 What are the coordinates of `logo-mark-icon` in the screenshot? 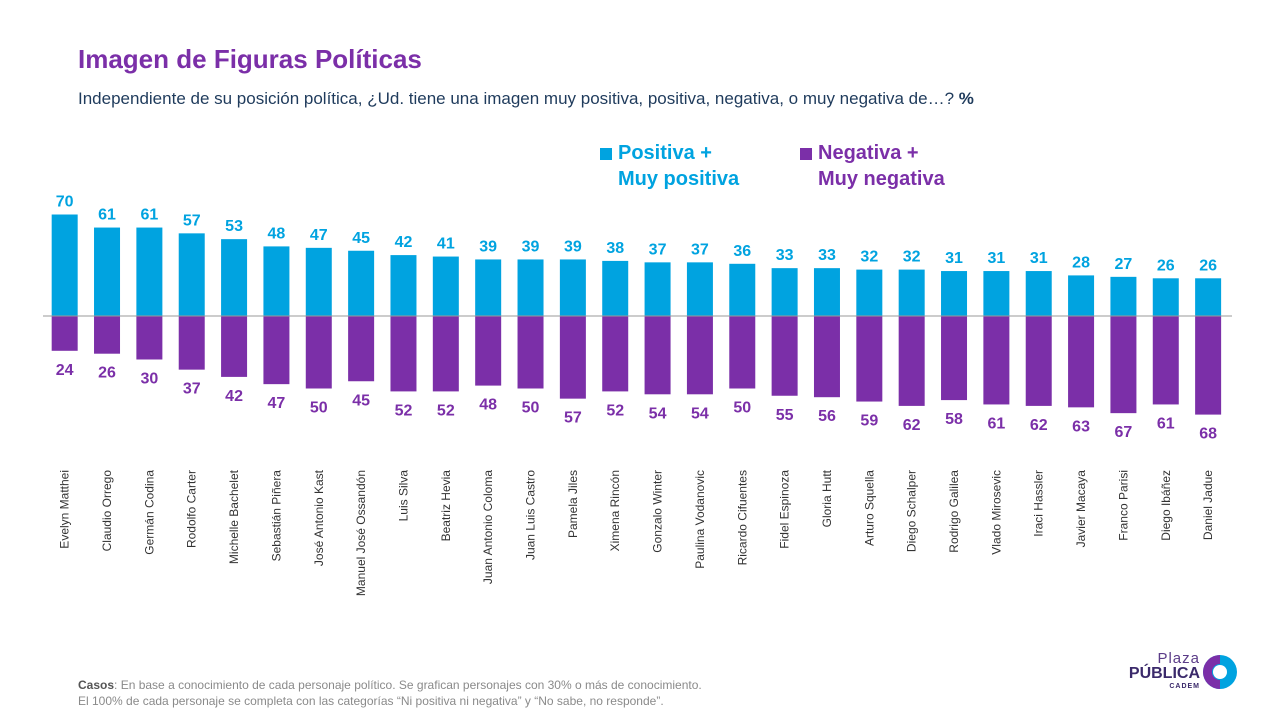 It's located at (1220, 672).